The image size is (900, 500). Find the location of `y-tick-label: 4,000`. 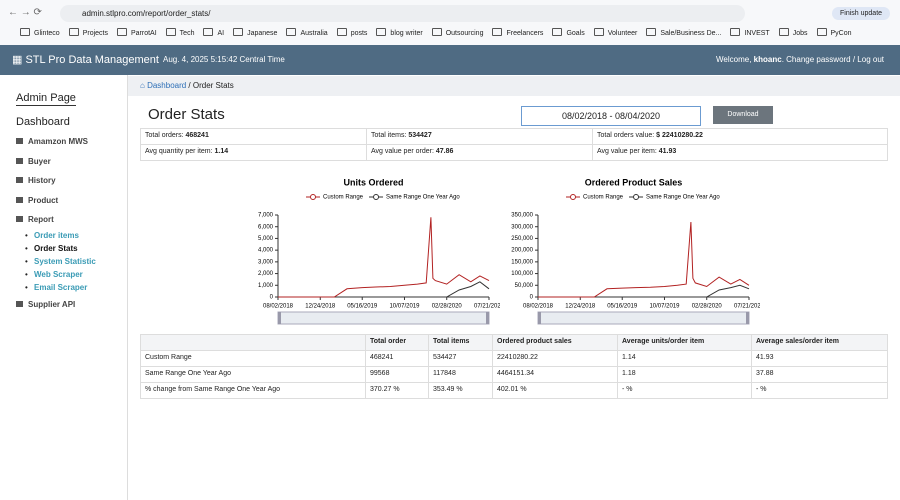

y-tick-label: 4,000 is located at coordinates (266, 251).